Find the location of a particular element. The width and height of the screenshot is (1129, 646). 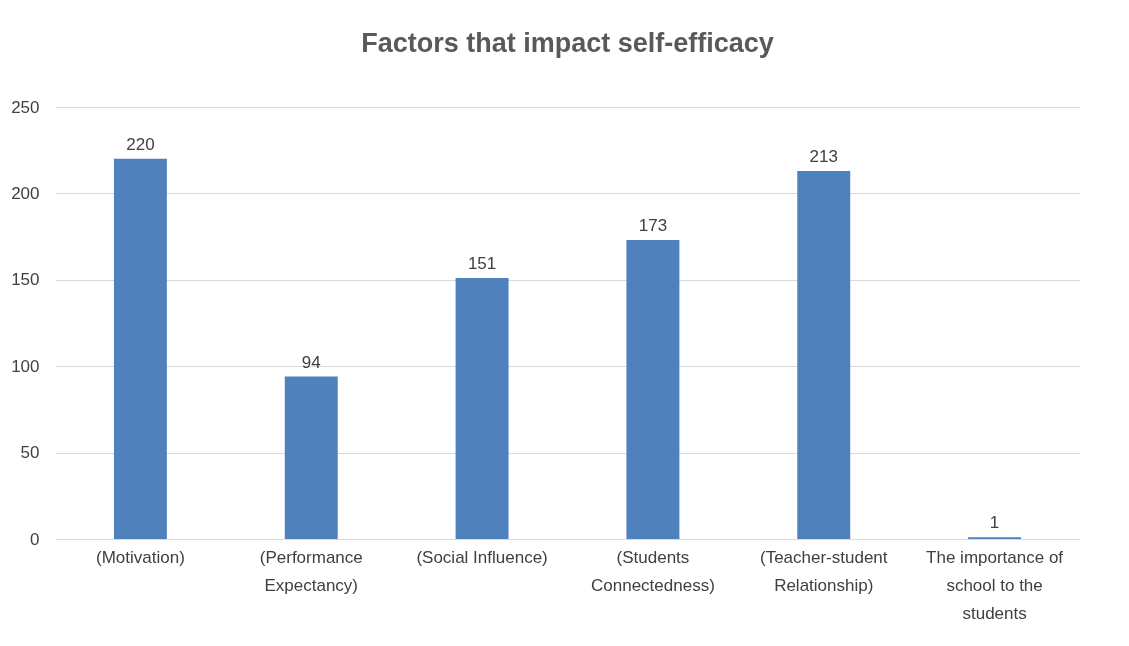

x-tick-label: The importance of school to the students is located at coordinates (995, 585).